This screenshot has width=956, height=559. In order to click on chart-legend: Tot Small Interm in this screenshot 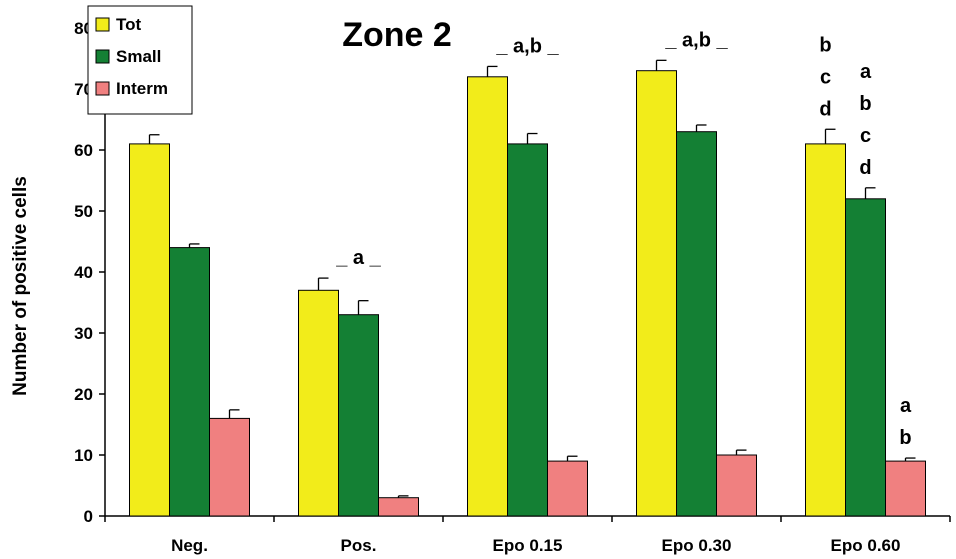, I will do `click(140, 60)`.